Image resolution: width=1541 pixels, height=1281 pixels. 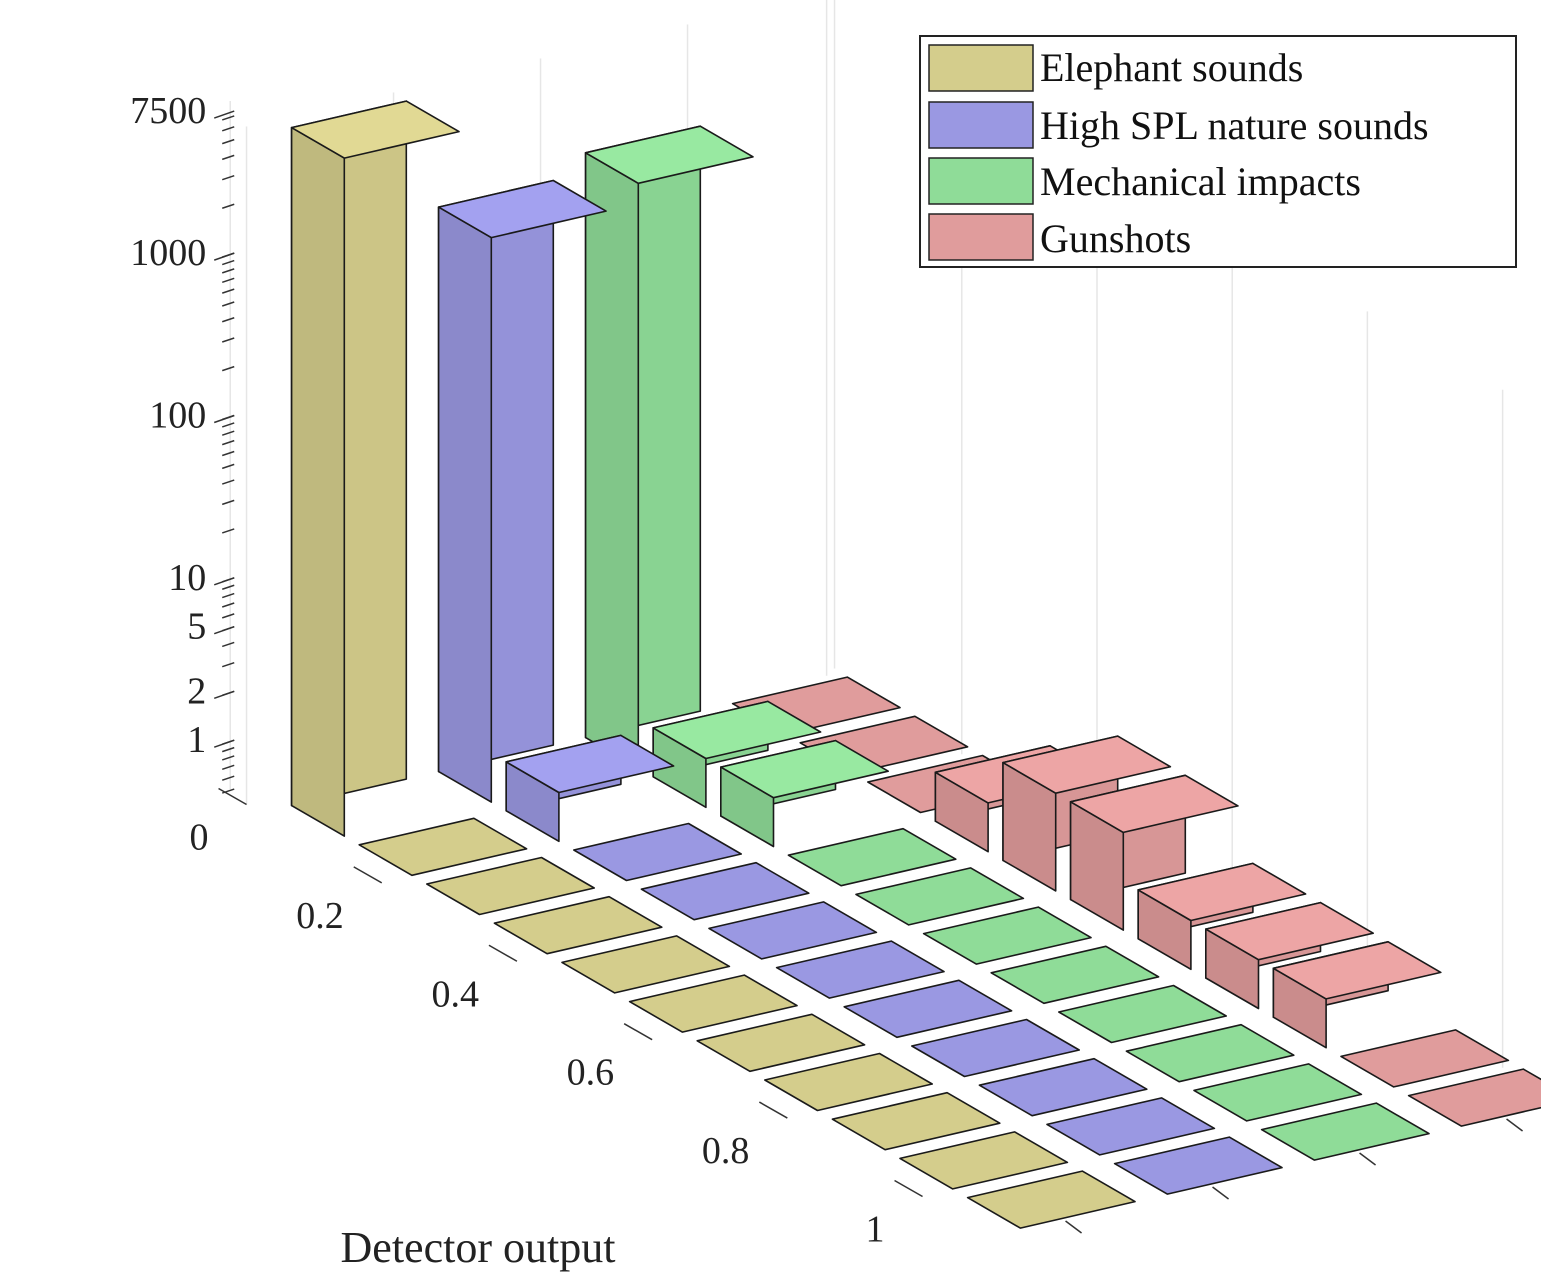 What do you see at coordinates (196, 627) in the screenshot?
I see `z-tick-label: 5` at bounding box center [196, 627].